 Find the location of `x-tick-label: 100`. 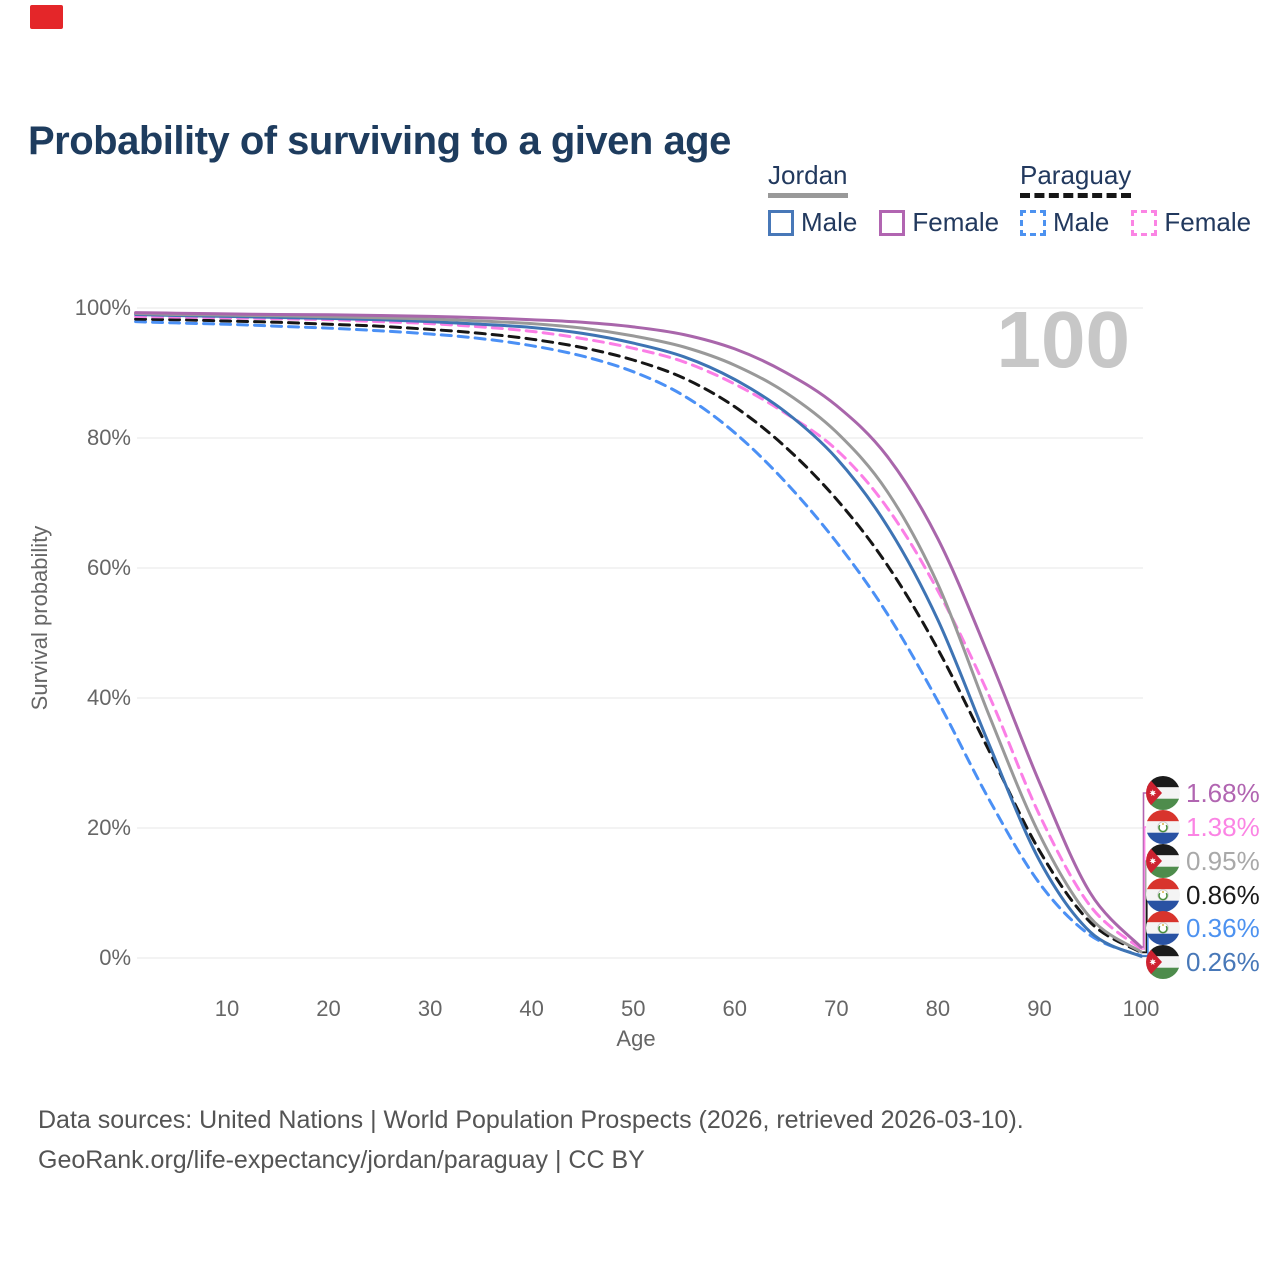

x-tick-label: 100 is located at coordinates (1141, 1008).